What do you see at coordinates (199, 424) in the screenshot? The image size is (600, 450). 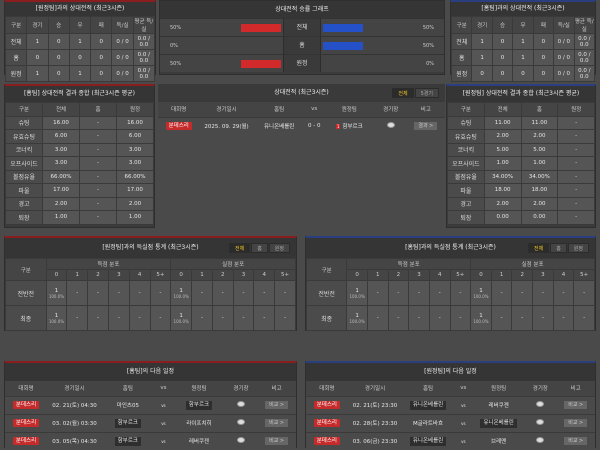 I see `away-team: 라이프치히` at bounding box center [199, 424].